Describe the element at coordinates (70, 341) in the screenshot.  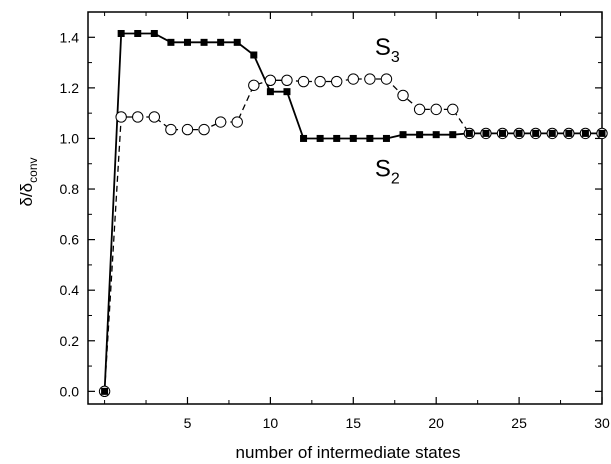
I see `y-tick-label: 0.2` at that location.